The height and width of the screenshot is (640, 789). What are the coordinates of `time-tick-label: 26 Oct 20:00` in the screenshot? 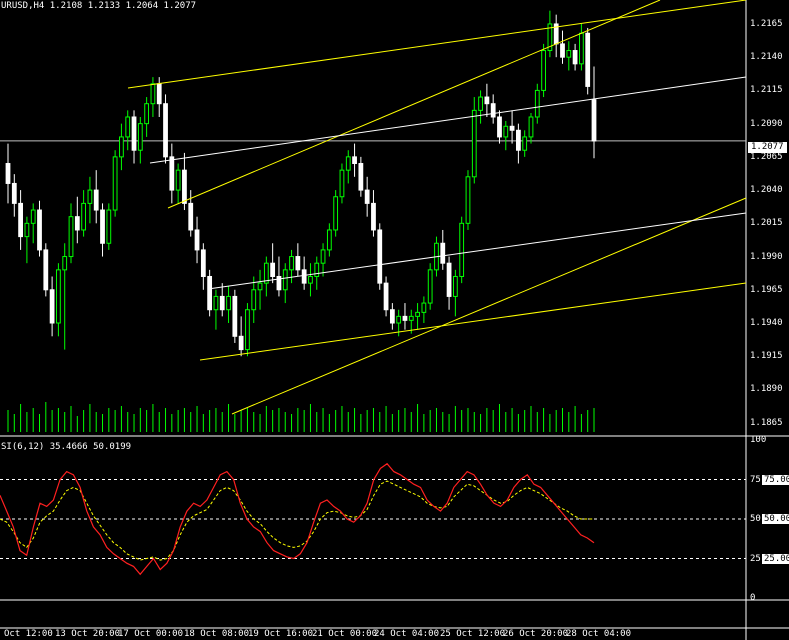 It's located at (536, 634).